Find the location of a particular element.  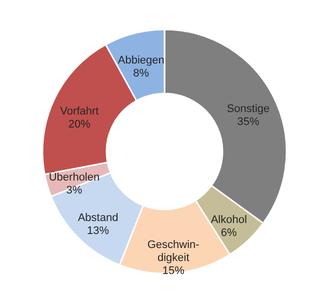

data-label: 13% is located at coordinates (98, 230).